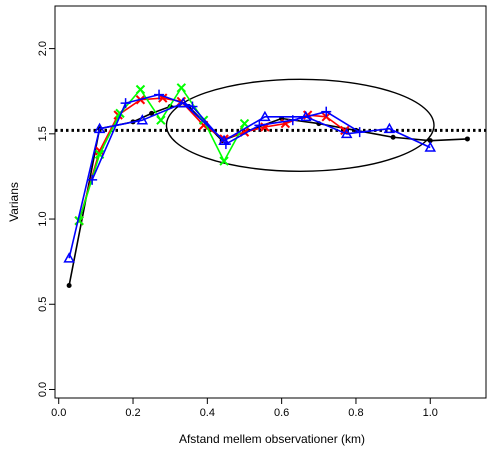  I want to click on y-tick-label: 0.5, so click(43, 304).